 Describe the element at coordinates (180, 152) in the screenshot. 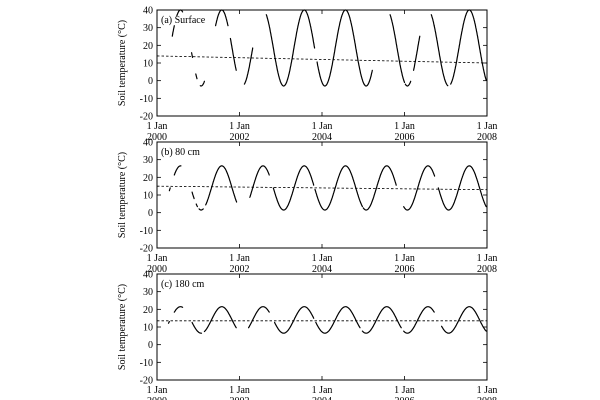

I see `panel-label: (b) 80 cm` at that location.